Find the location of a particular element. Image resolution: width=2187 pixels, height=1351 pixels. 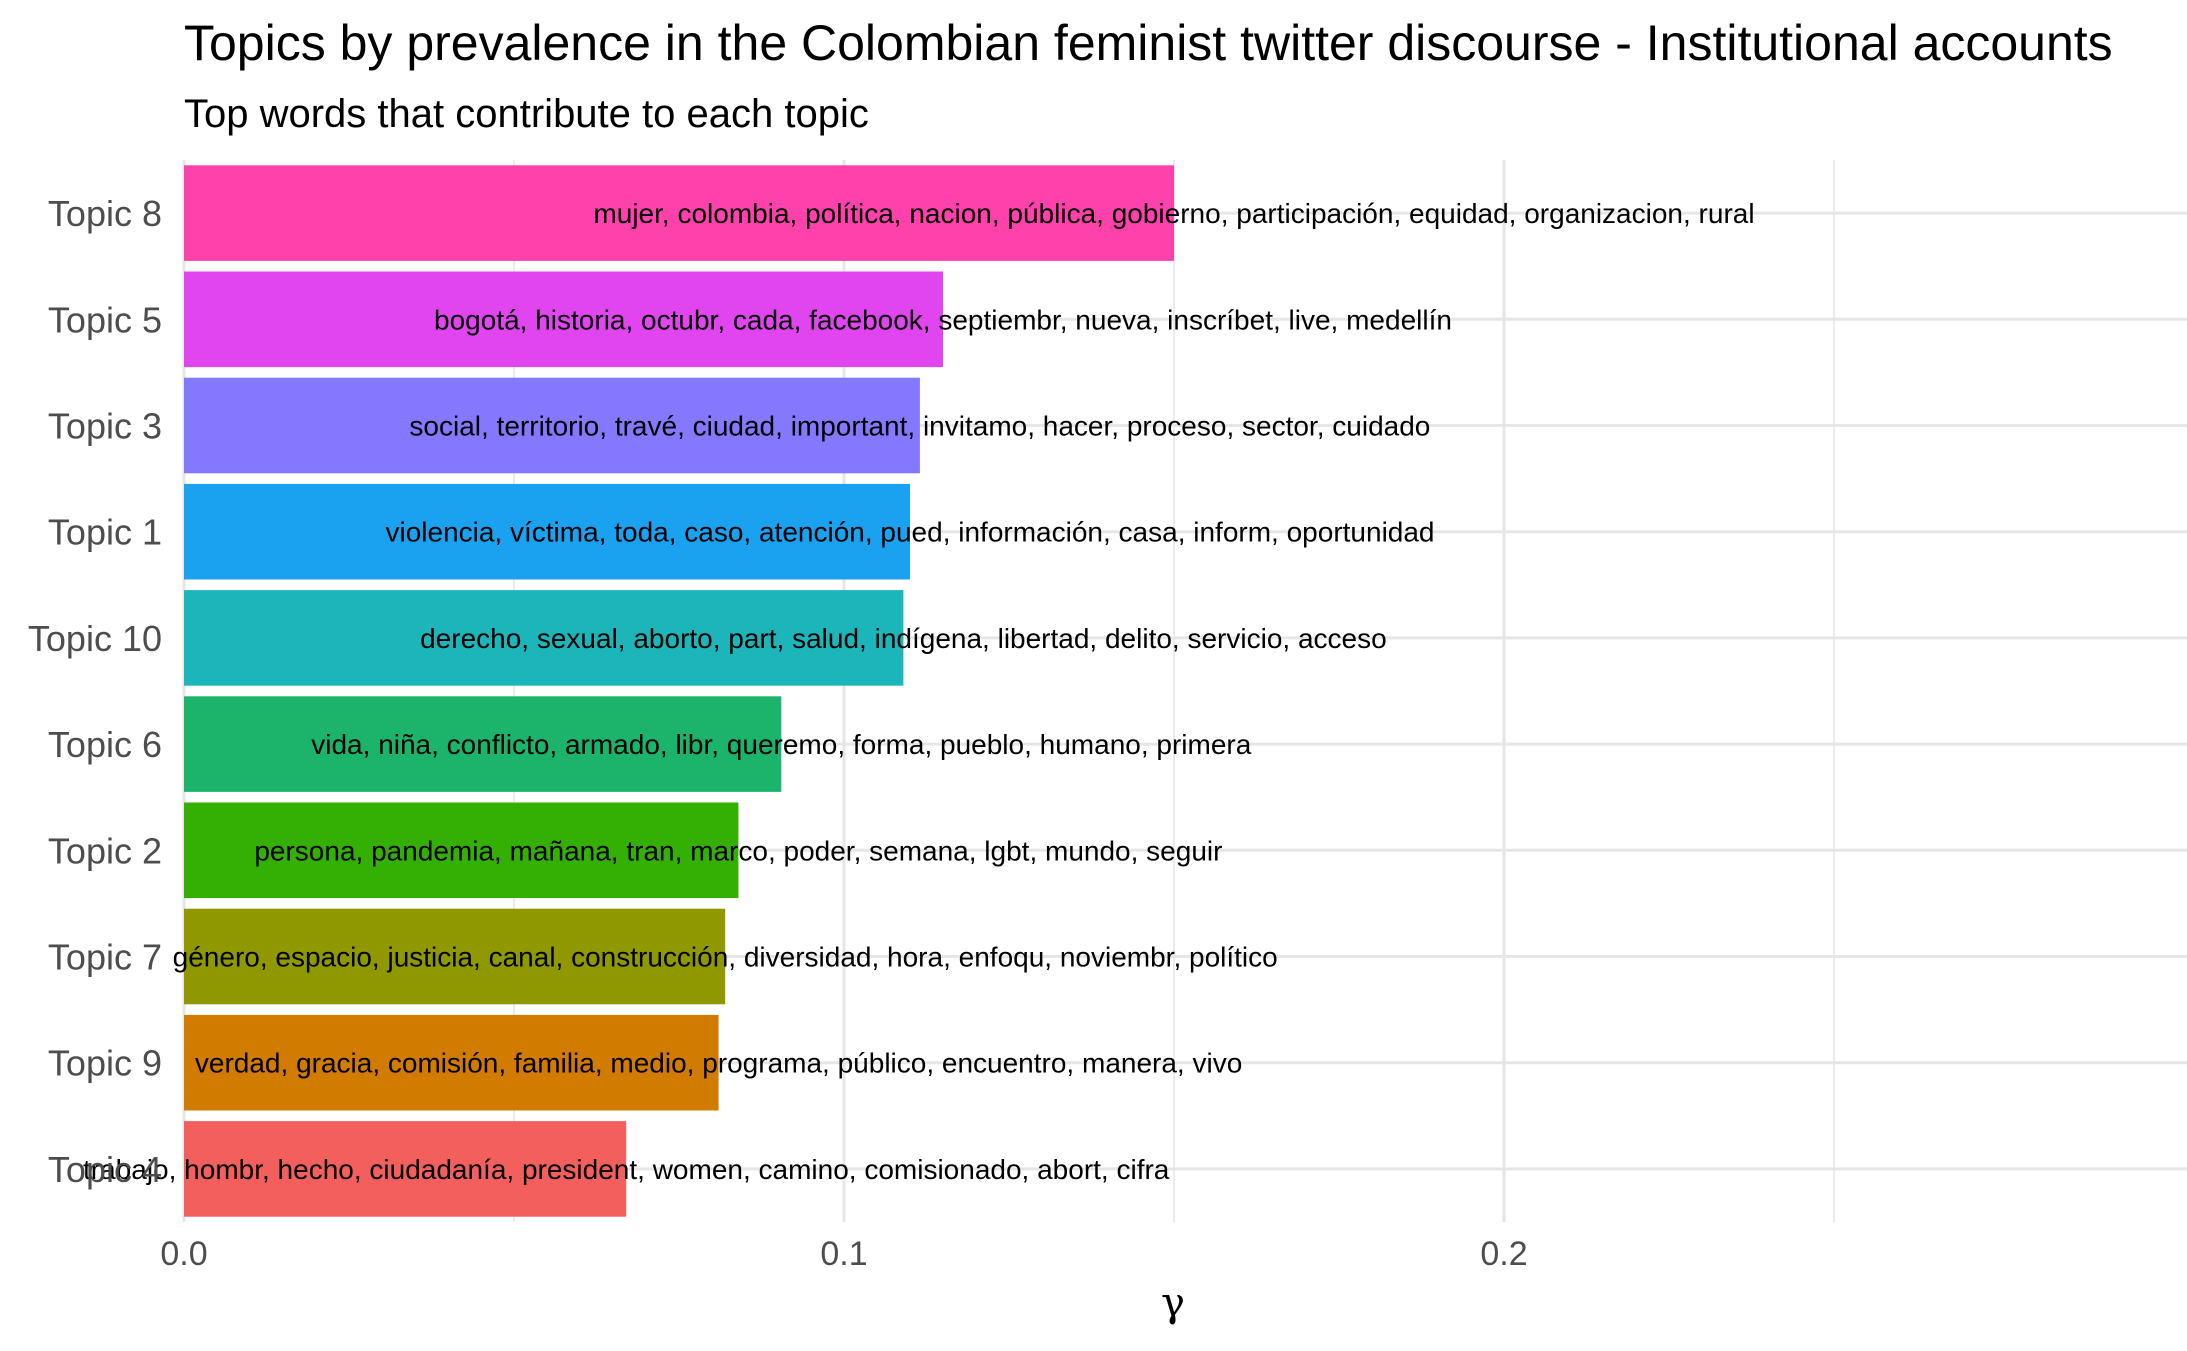

y-tick-label-topic-8: Topic 8 is located at coordinates (105, 213).